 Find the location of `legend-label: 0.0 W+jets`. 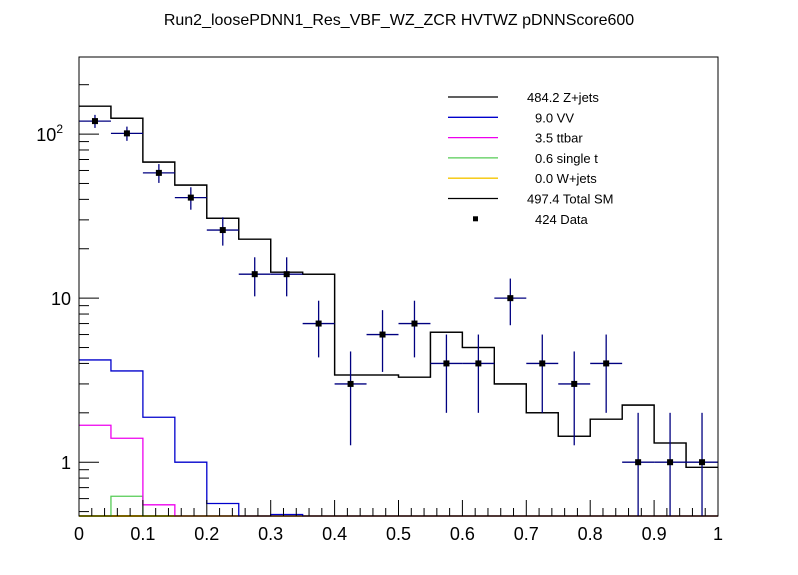

legend-label: 0.0 W+jets is located at coordinates (566, 178).